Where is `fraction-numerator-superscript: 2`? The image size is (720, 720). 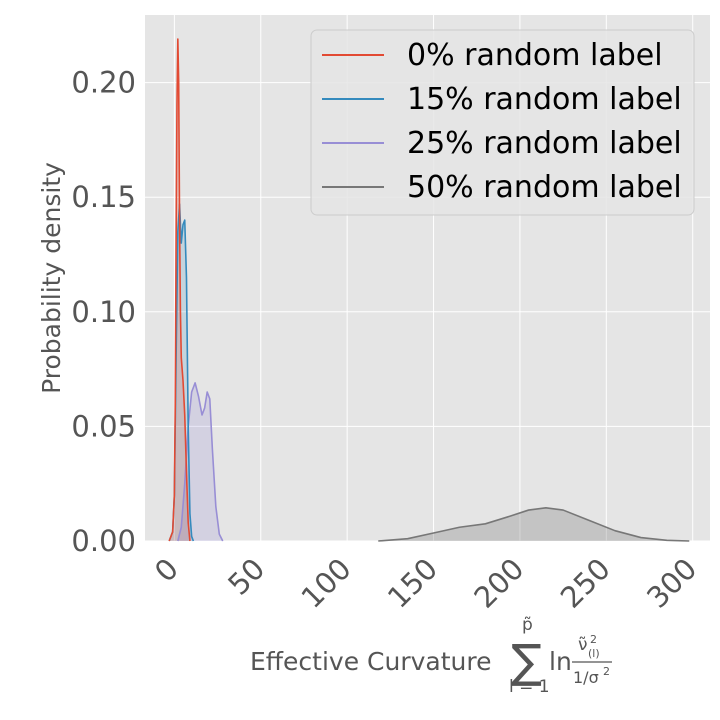
fraction-numerator-superscript: 2 is located at coordinates (593, 639).